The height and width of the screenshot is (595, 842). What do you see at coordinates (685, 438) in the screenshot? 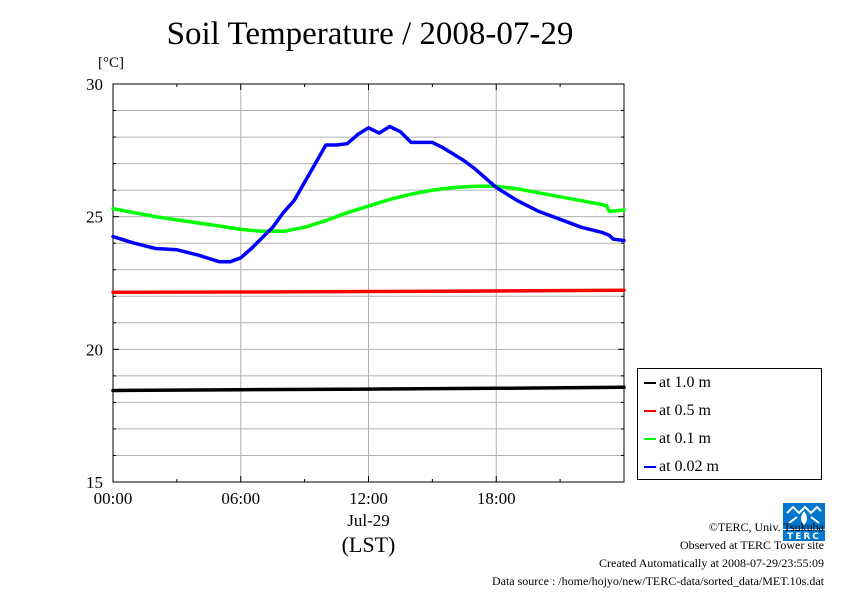
I see `legend-label: at 0.1 m` at bounding box center [685, 438].